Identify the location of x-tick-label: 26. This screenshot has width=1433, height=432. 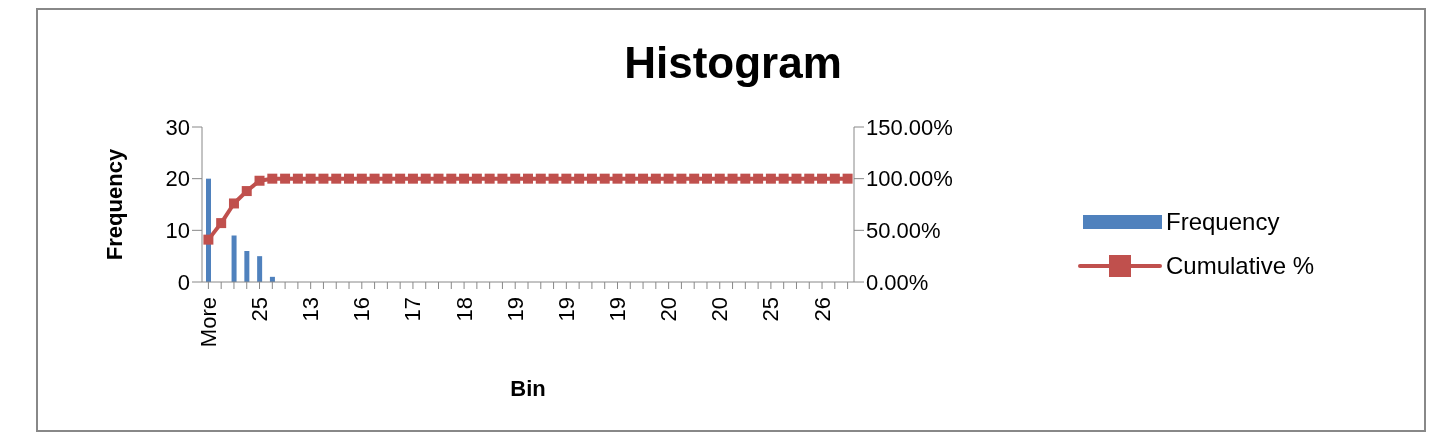
(822, 309).